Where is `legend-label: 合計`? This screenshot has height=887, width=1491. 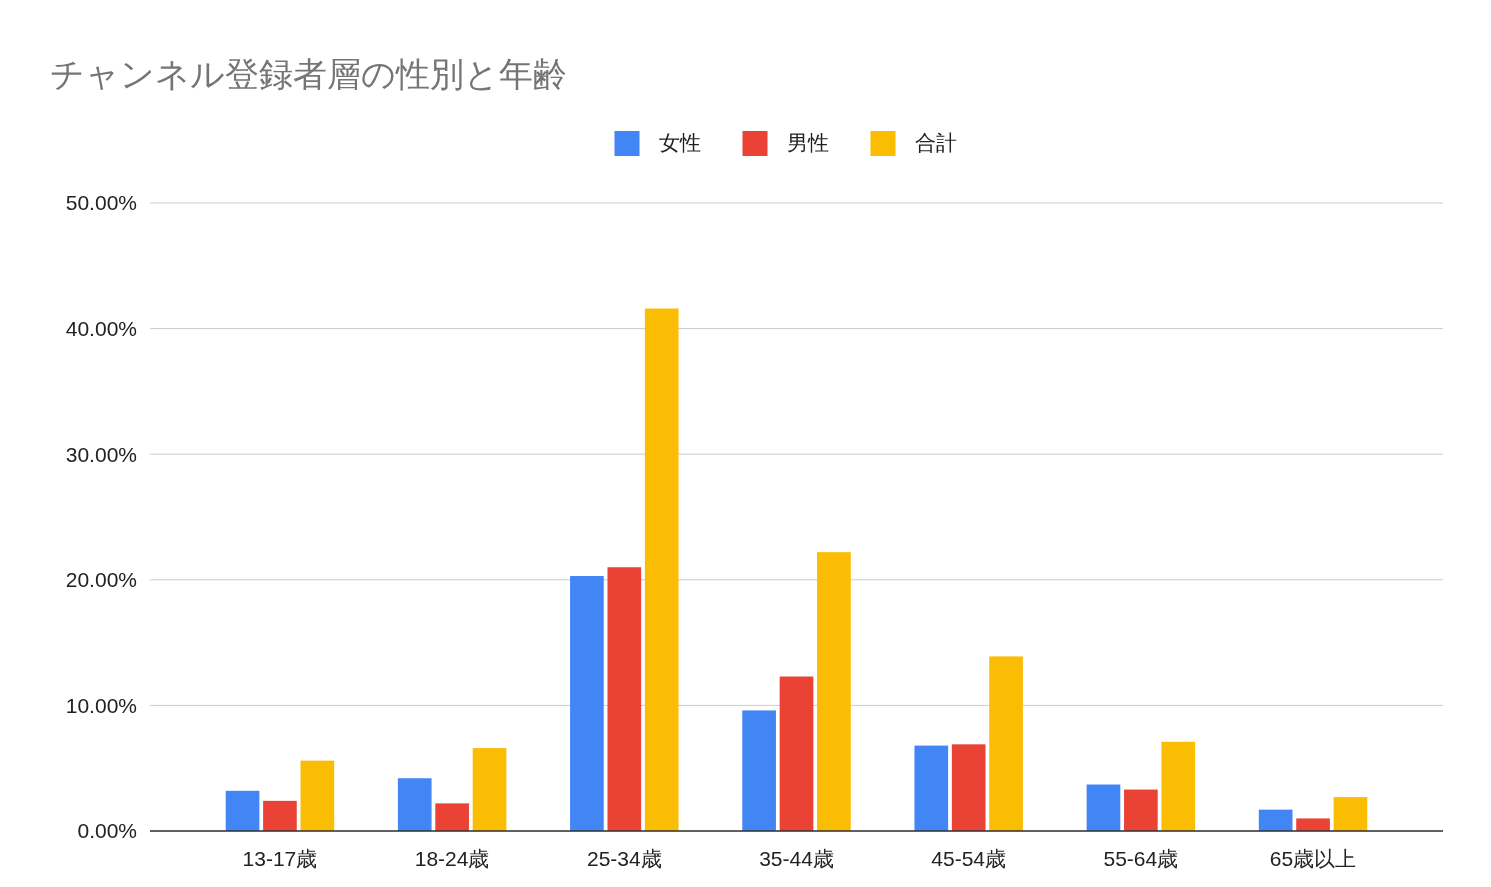
legend-label: 合計 is located at coordinates (935, 143).